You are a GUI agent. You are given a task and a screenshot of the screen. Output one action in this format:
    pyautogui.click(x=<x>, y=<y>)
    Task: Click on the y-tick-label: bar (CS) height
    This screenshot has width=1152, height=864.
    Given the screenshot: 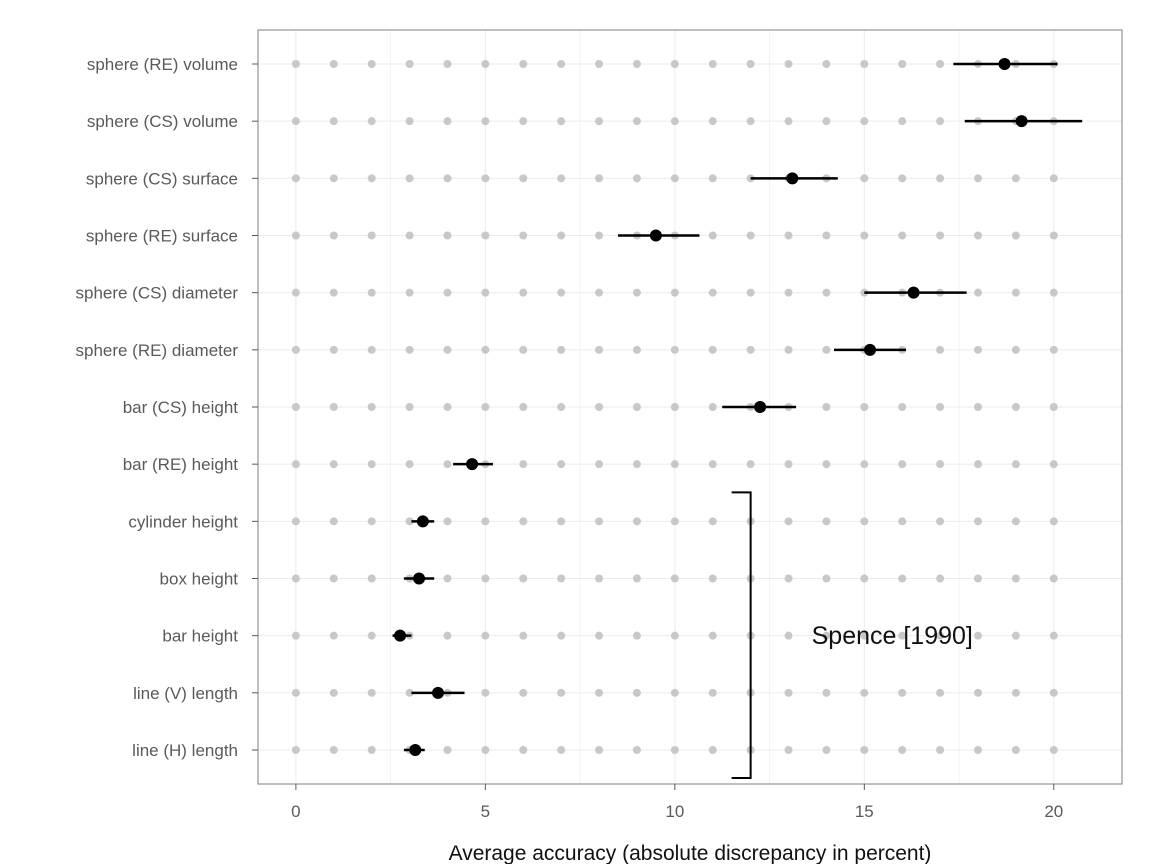 What is the action you would take?
    pyautogui.click(x=181, y=407)
    